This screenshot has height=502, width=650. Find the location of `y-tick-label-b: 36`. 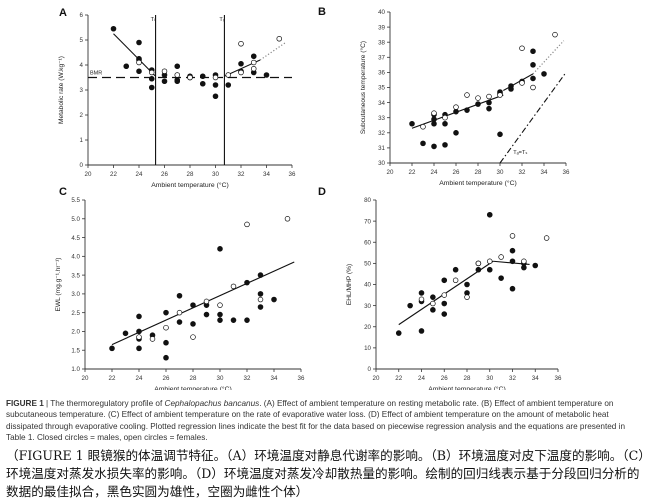

y-tick-label-b: 36 is located at coordinates (381, 73).